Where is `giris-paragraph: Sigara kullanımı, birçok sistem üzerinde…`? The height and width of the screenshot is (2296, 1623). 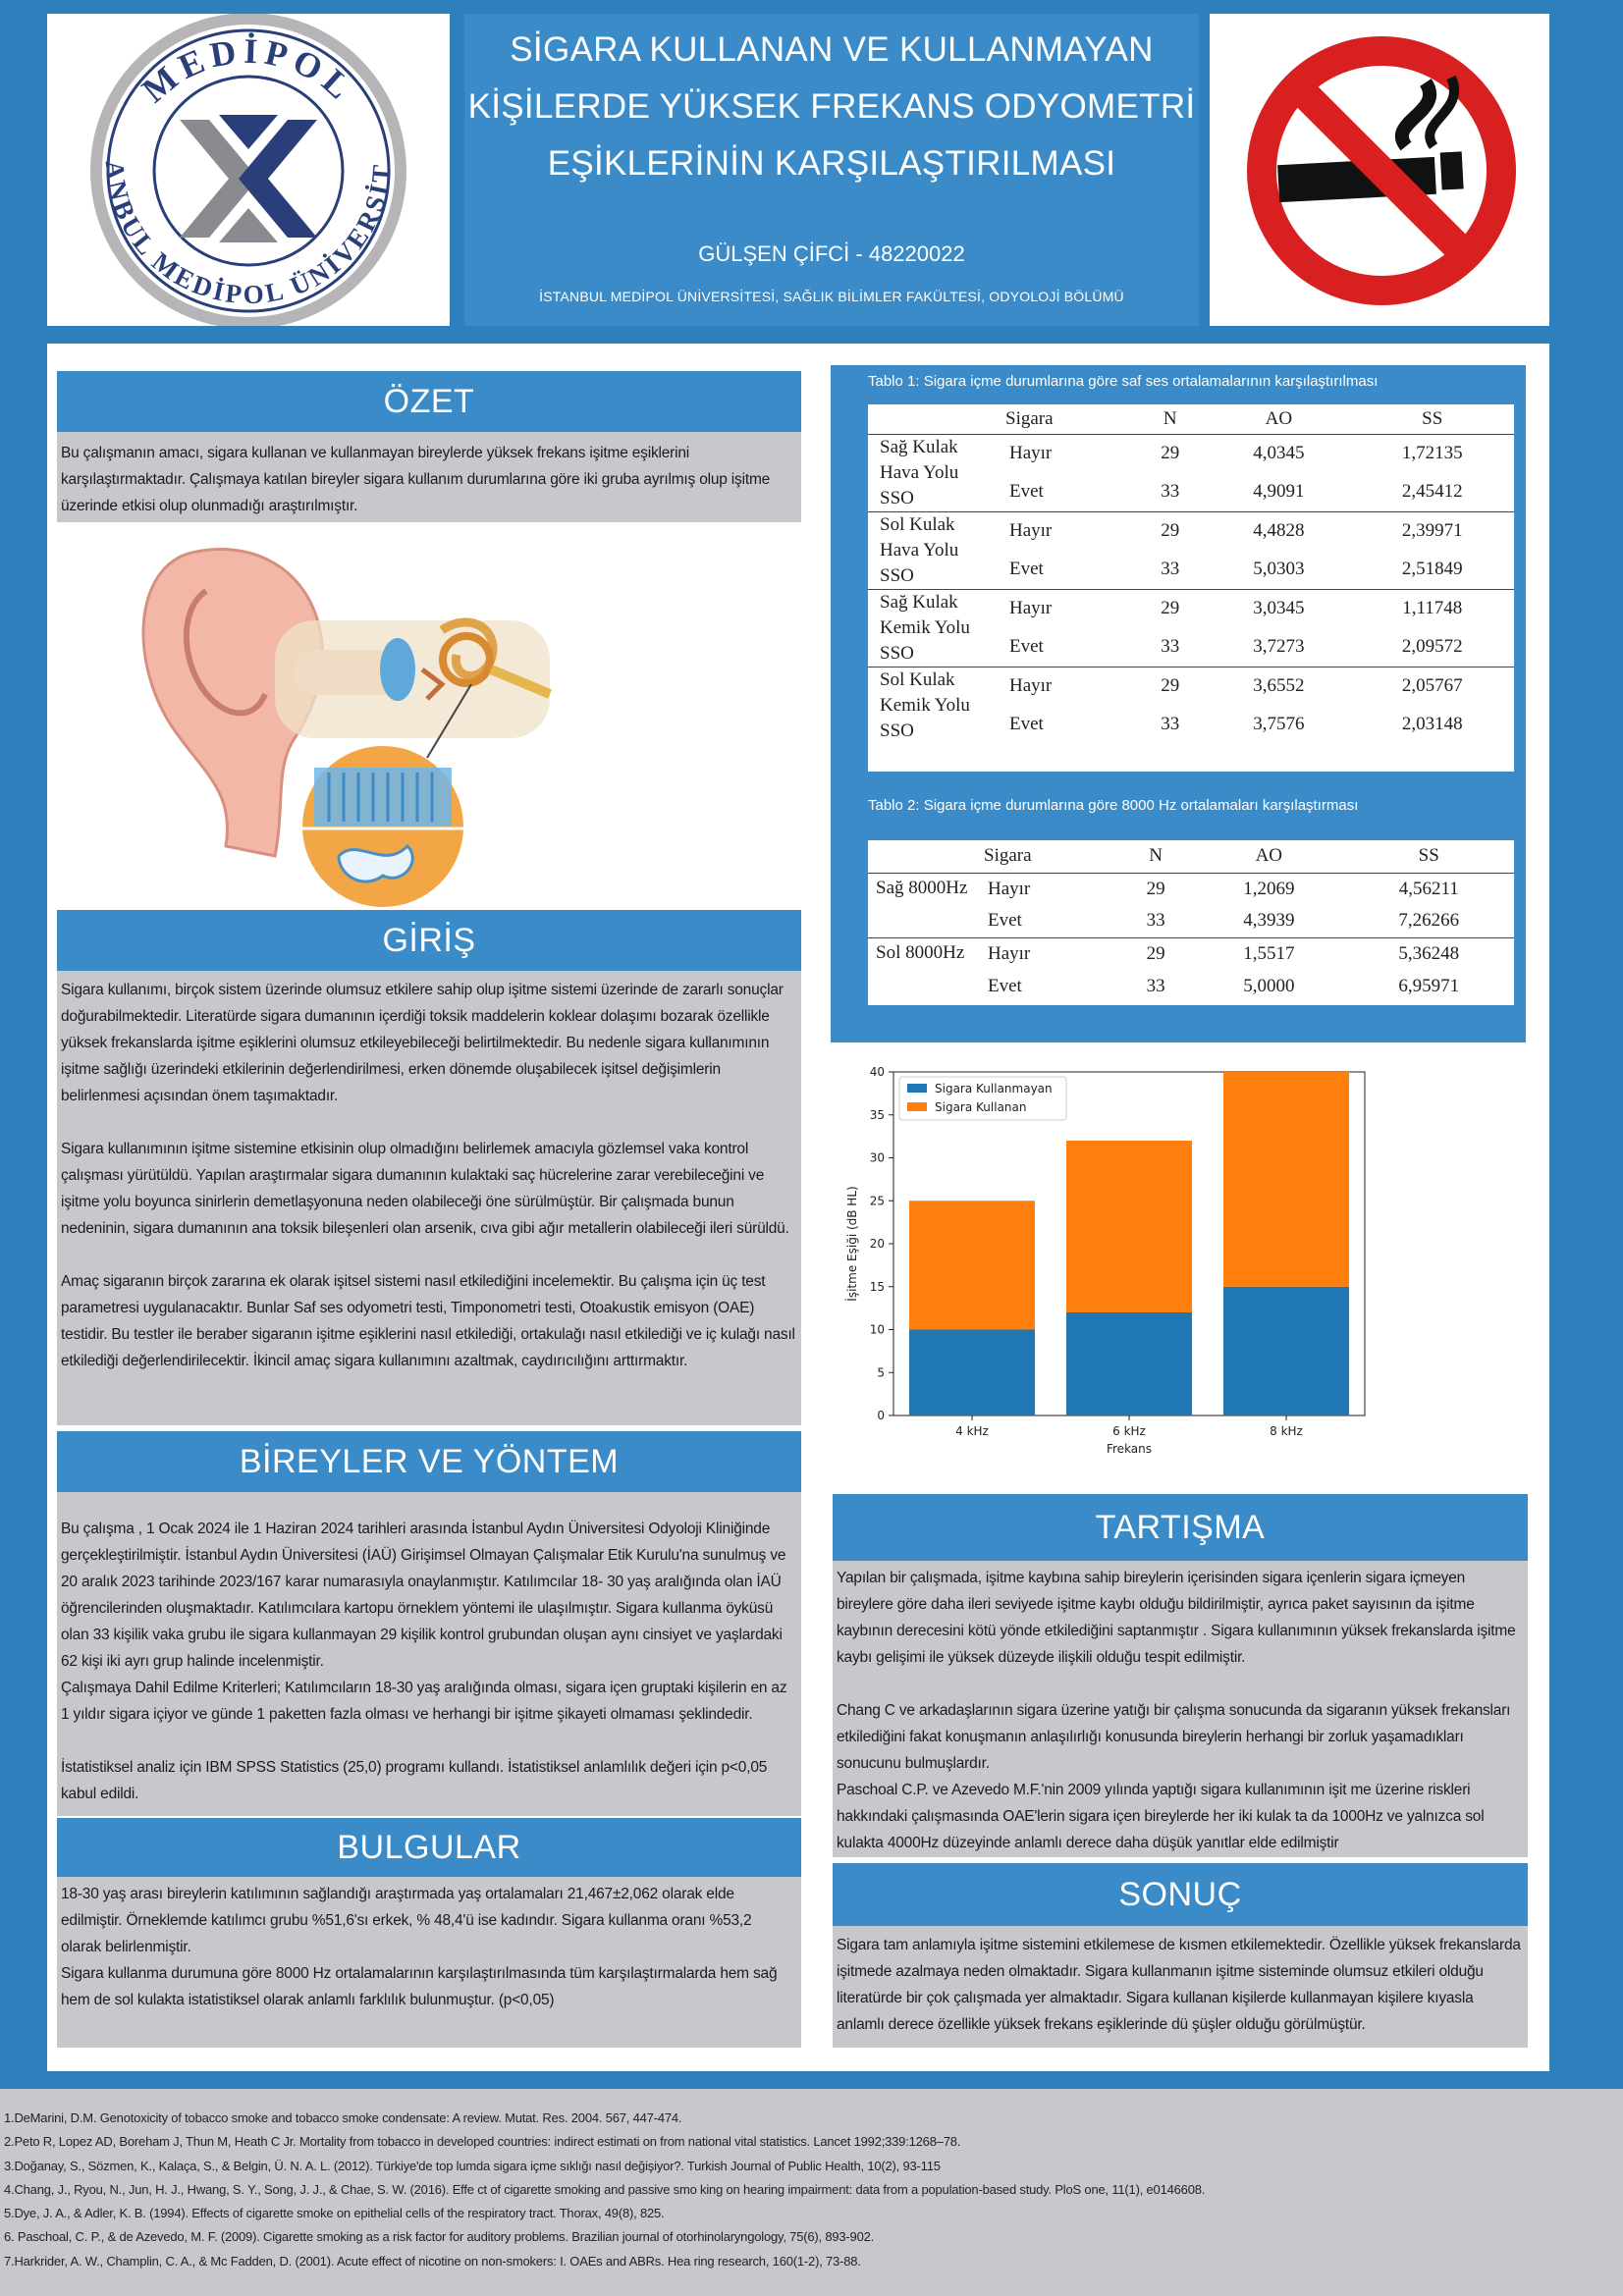 giris-paragraph: Sigara kullanımı, birçok sistem üzerinde… is located at coordinates (423, 1043).